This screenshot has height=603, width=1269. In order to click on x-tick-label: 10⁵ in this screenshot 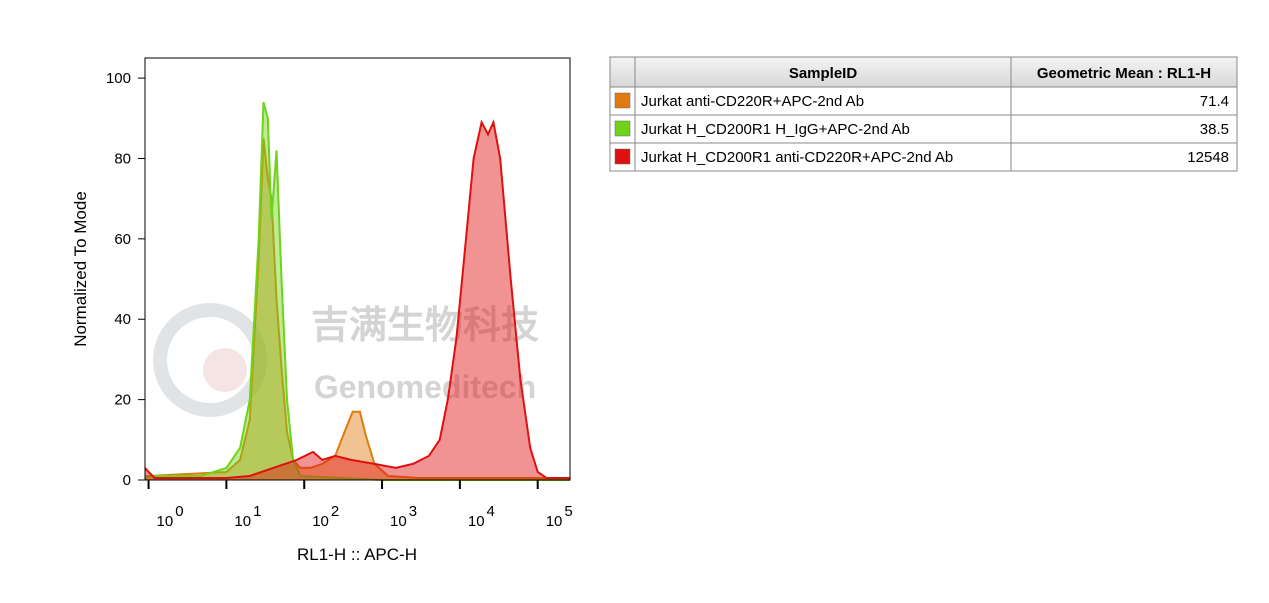, I will do `click(559, 516)`.